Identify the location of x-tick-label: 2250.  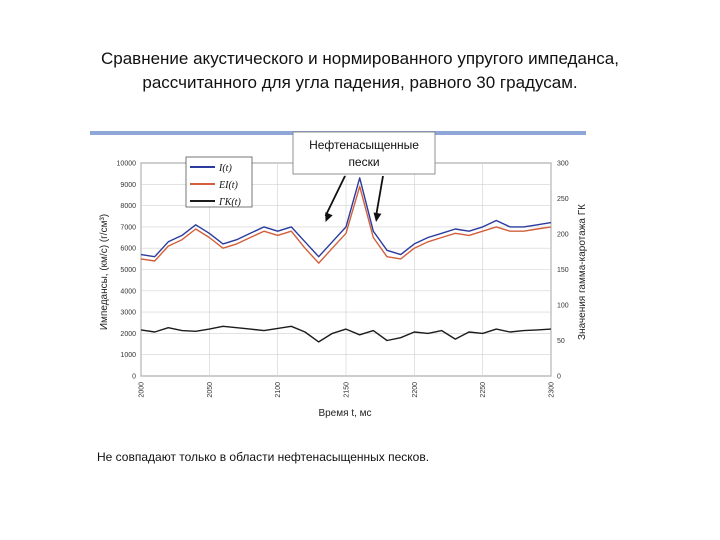
(483, 390).